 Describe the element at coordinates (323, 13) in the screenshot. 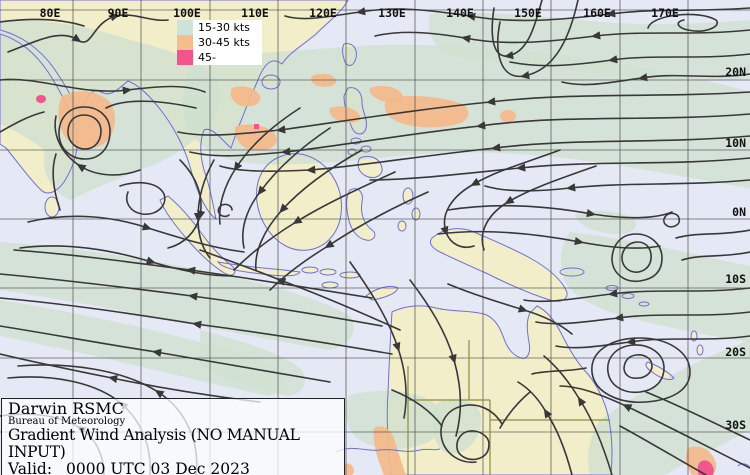

I see `lon-label: 120E` at that location.